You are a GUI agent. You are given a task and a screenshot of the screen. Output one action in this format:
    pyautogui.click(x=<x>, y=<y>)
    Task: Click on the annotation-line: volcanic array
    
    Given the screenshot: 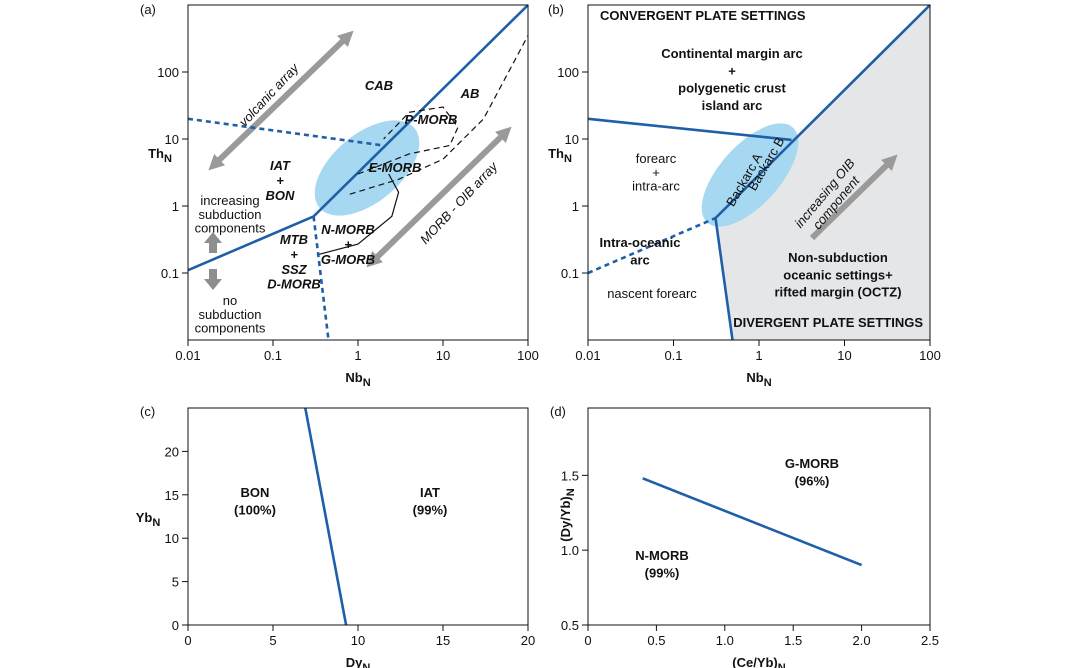 What is the action you would take?
    pyautogui.click(x=269, y=94)
    